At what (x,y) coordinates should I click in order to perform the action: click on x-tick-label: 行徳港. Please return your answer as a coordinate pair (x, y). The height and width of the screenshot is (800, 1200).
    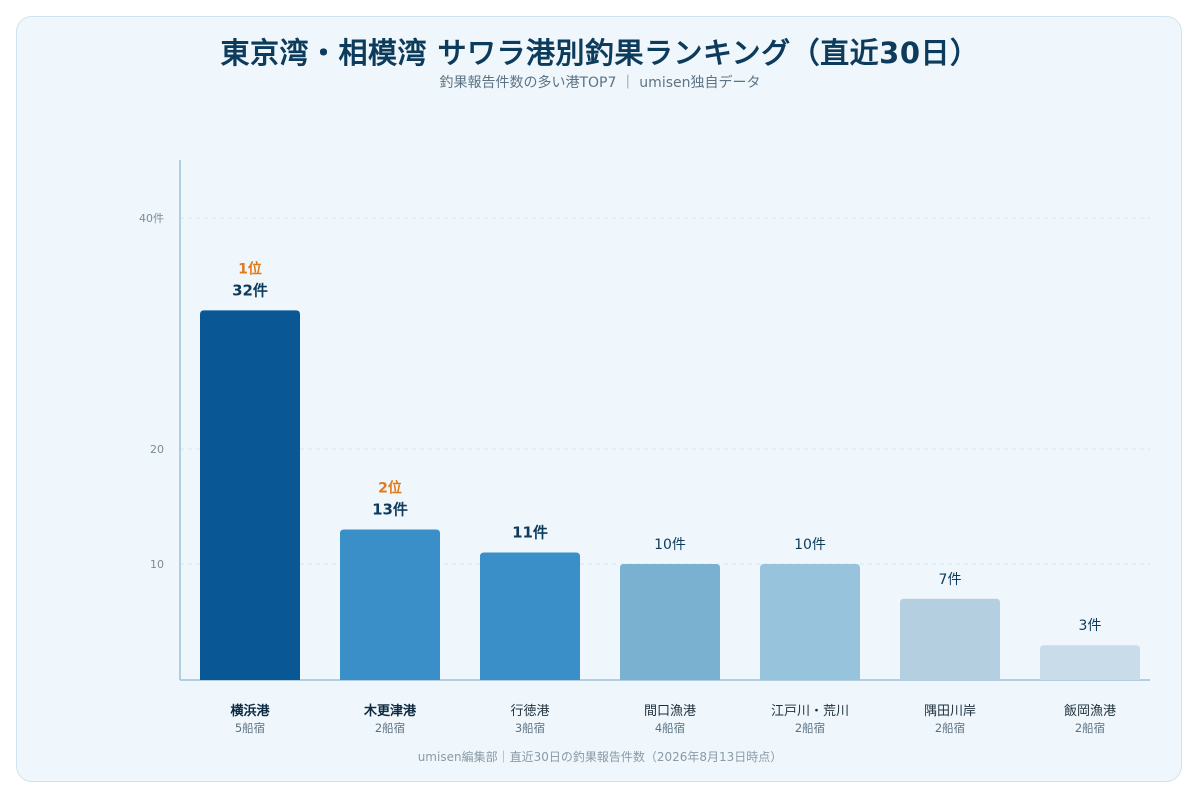
    Looking at the image, I should click on (529, 711).